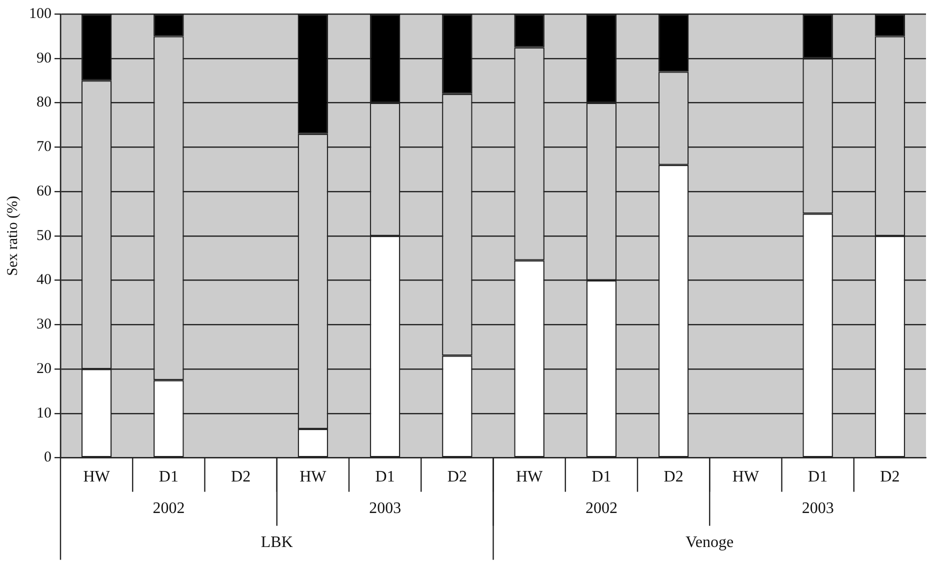 The image size is (928, 569). What do you see at coordinates (44, 102) in the screenshot?
I see `y-tick-label: 80` at bounding box center [44, 102].